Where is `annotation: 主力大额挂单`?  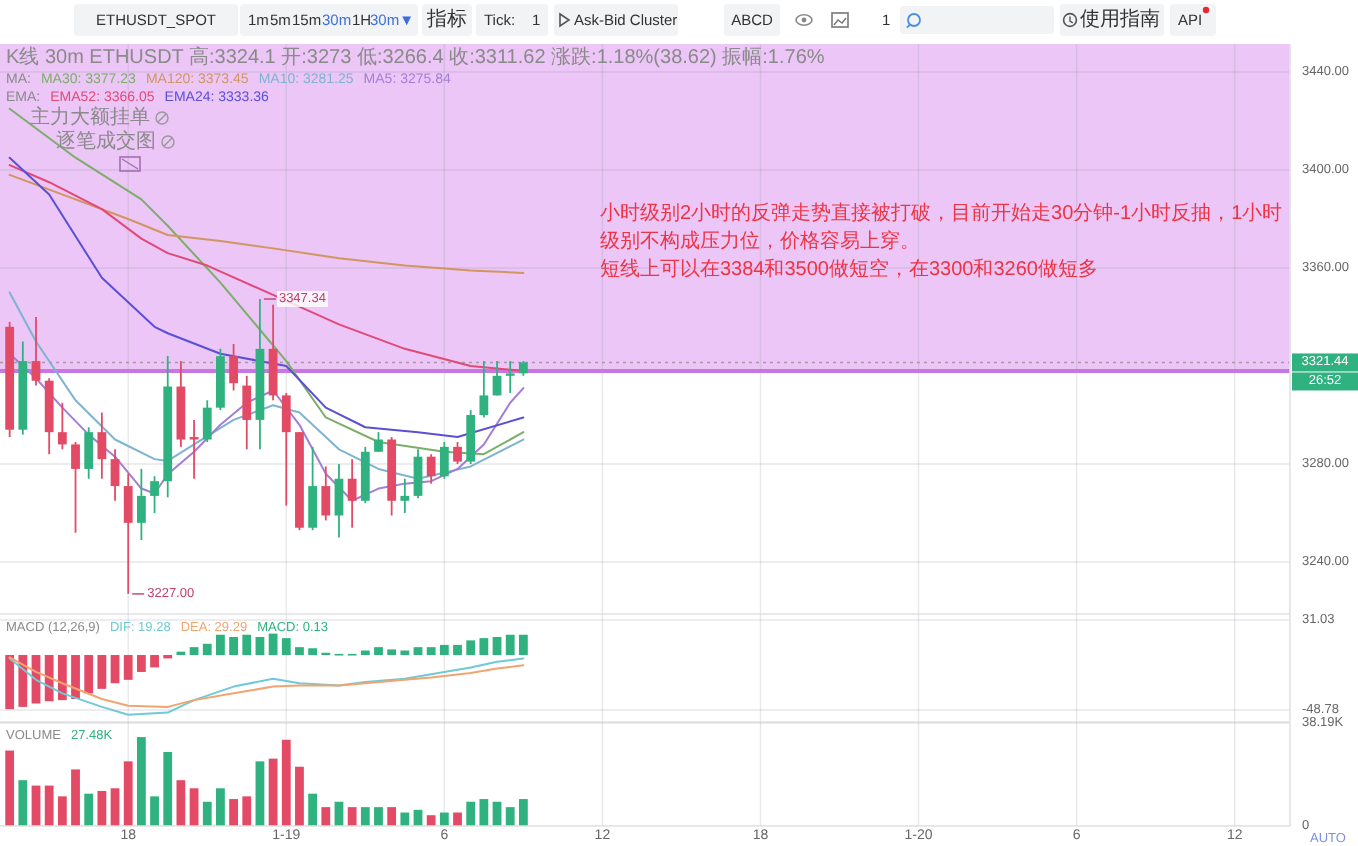
annotation: 主力大额挂单 is located at coordinates (90, 117).